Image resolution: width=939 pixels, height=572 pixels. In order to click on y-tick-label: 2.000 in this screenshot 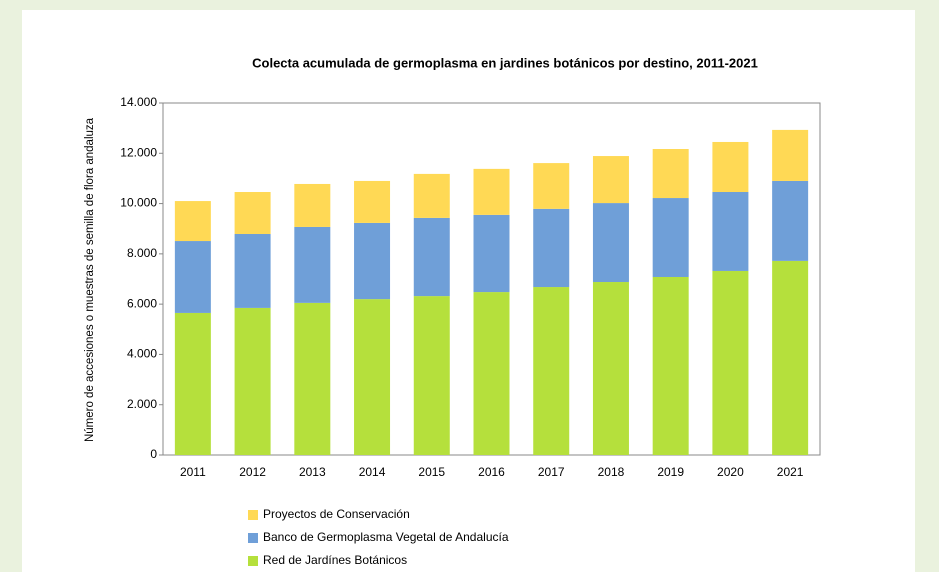, I will do `click(142, 404)`.